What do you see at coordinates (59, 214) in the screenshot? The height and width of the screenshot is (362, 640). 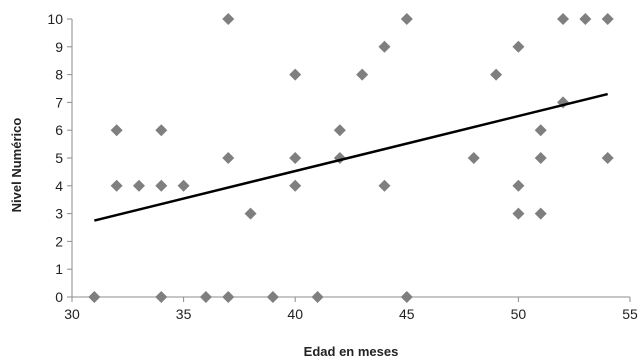 I see `y-tick-label: 3` at bounding box center [59, 214].